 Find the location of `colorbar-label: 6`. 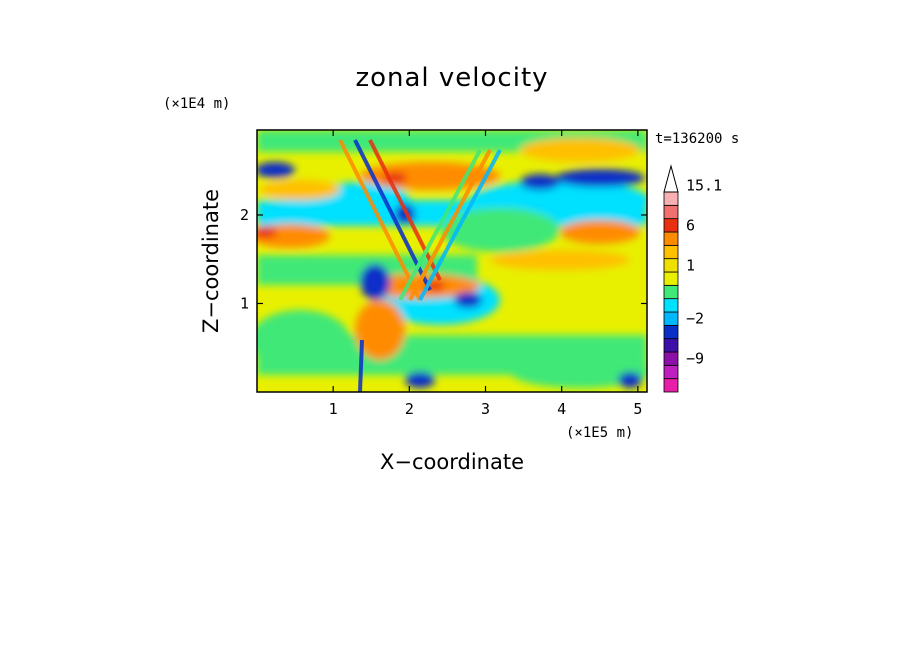

colorbar-label: 6 is located at coordinates (690, 225).